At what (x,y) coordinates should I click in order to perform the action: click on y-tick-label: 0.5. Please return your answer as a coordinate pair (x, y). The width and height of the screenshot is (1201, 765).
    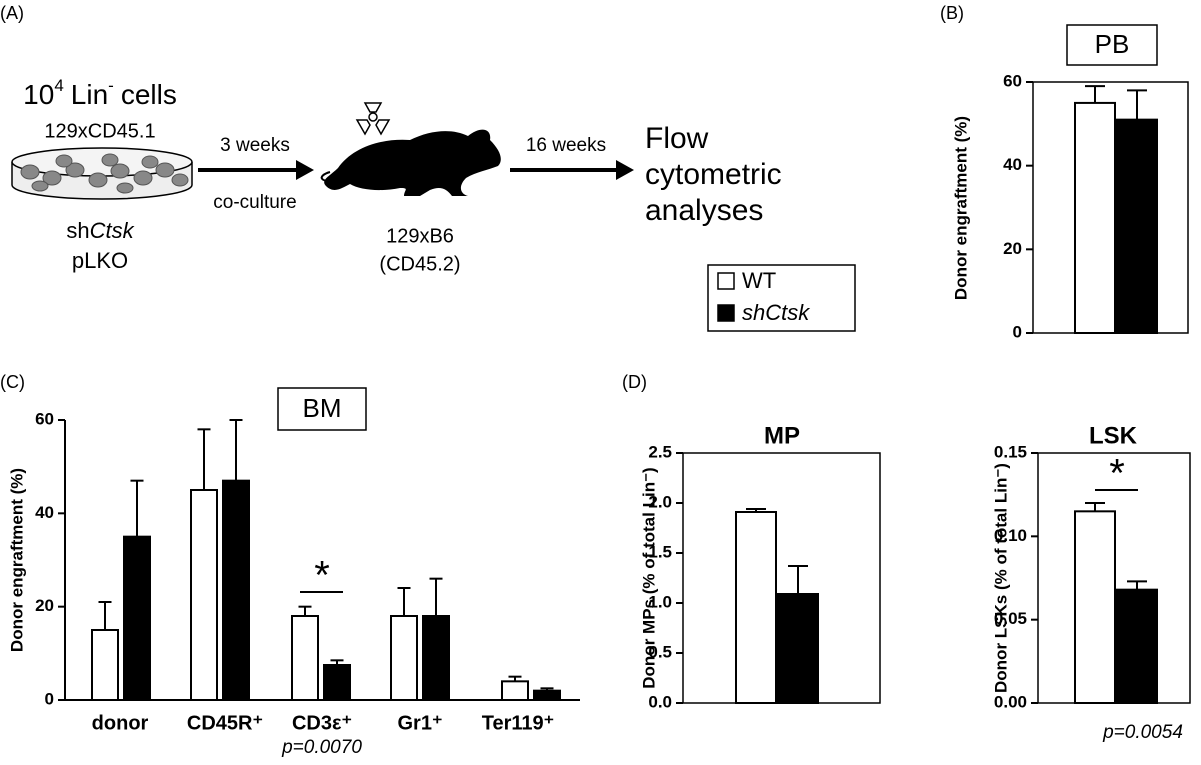
    Looking at the image, I should click on (660, 651).